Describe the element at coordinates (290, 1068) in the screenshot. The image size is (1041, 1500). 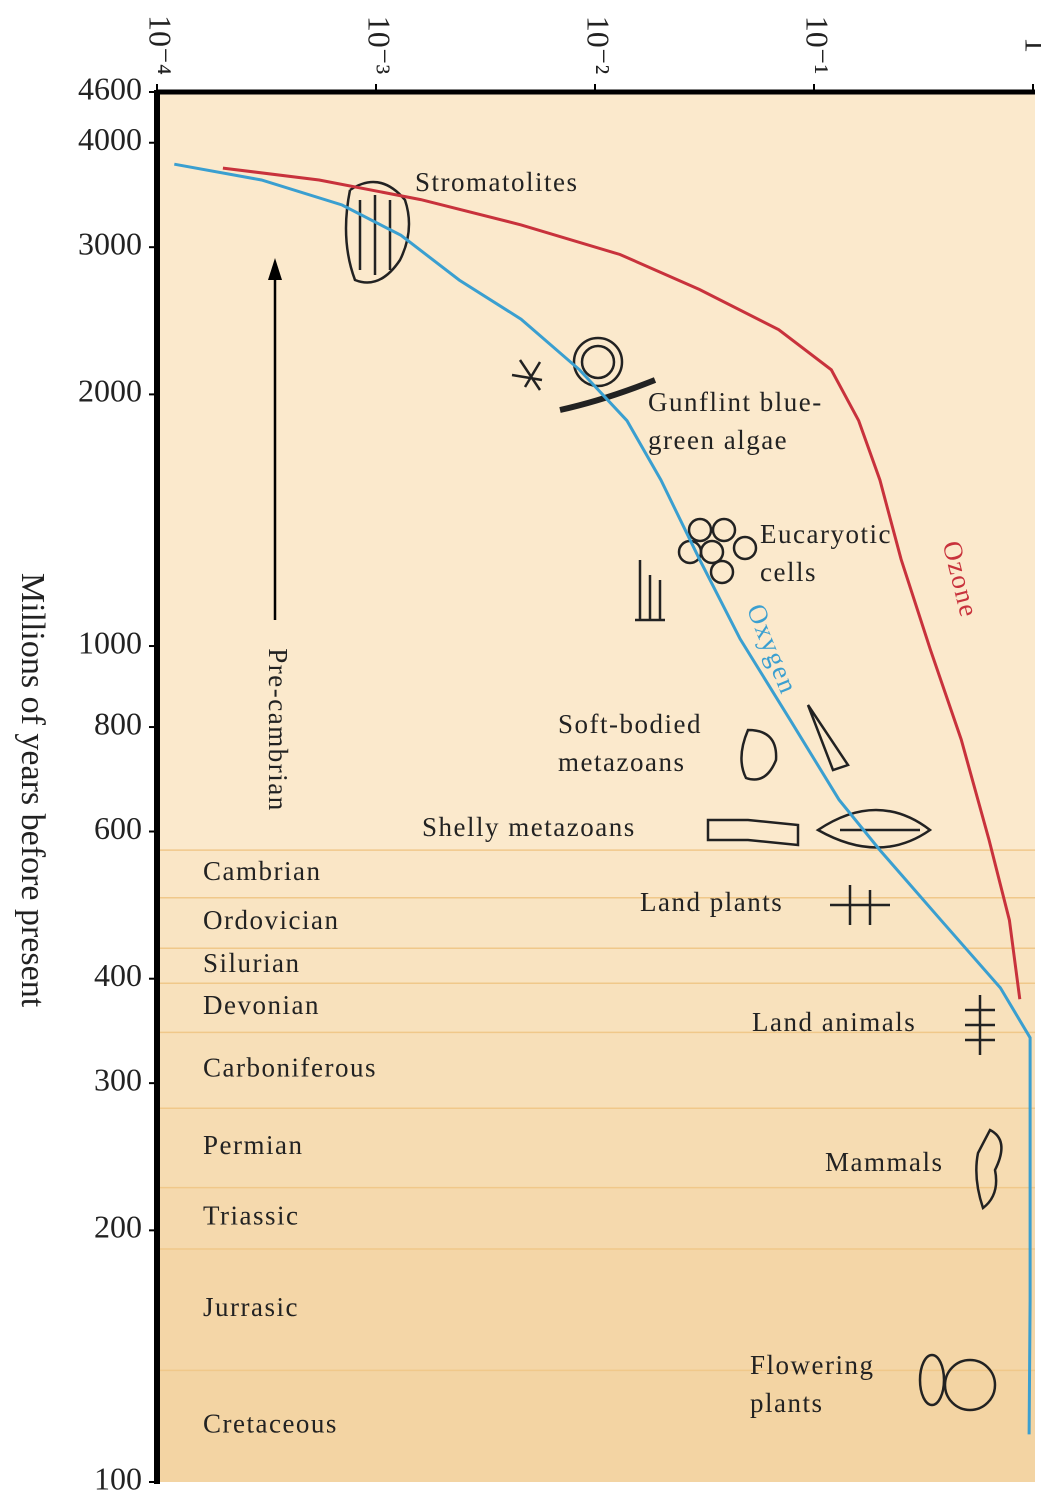
I see `period-label: Carboniferous` at that location.